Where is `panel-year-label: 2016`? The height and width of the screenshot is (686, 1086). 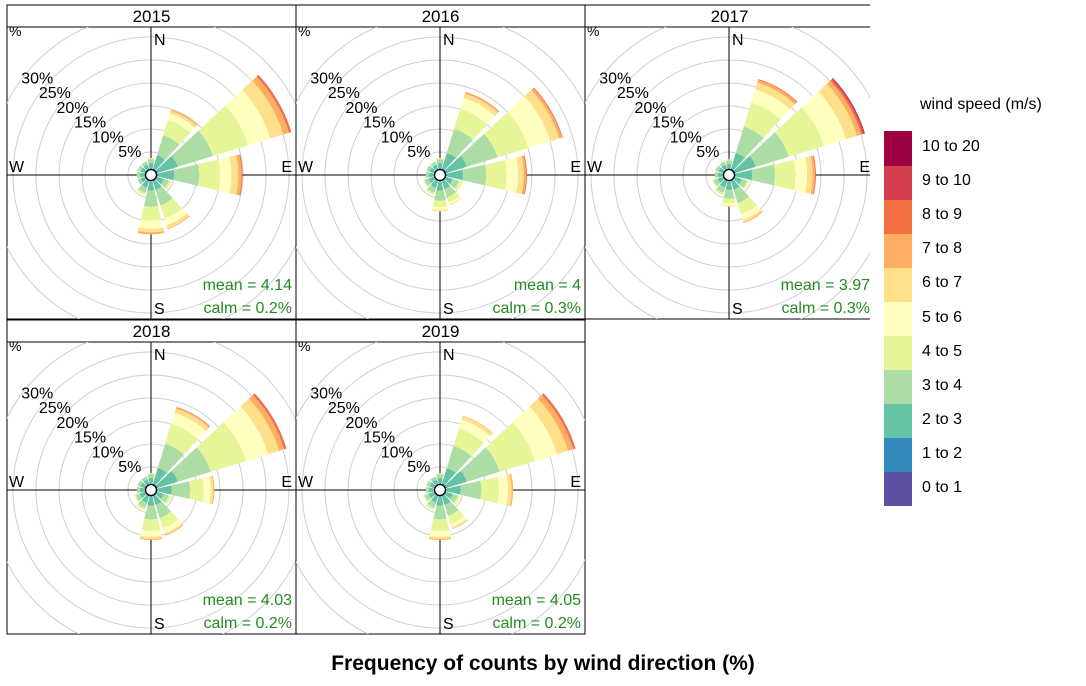 panel-year-label: 2016 is located at coordinates (441, 16).